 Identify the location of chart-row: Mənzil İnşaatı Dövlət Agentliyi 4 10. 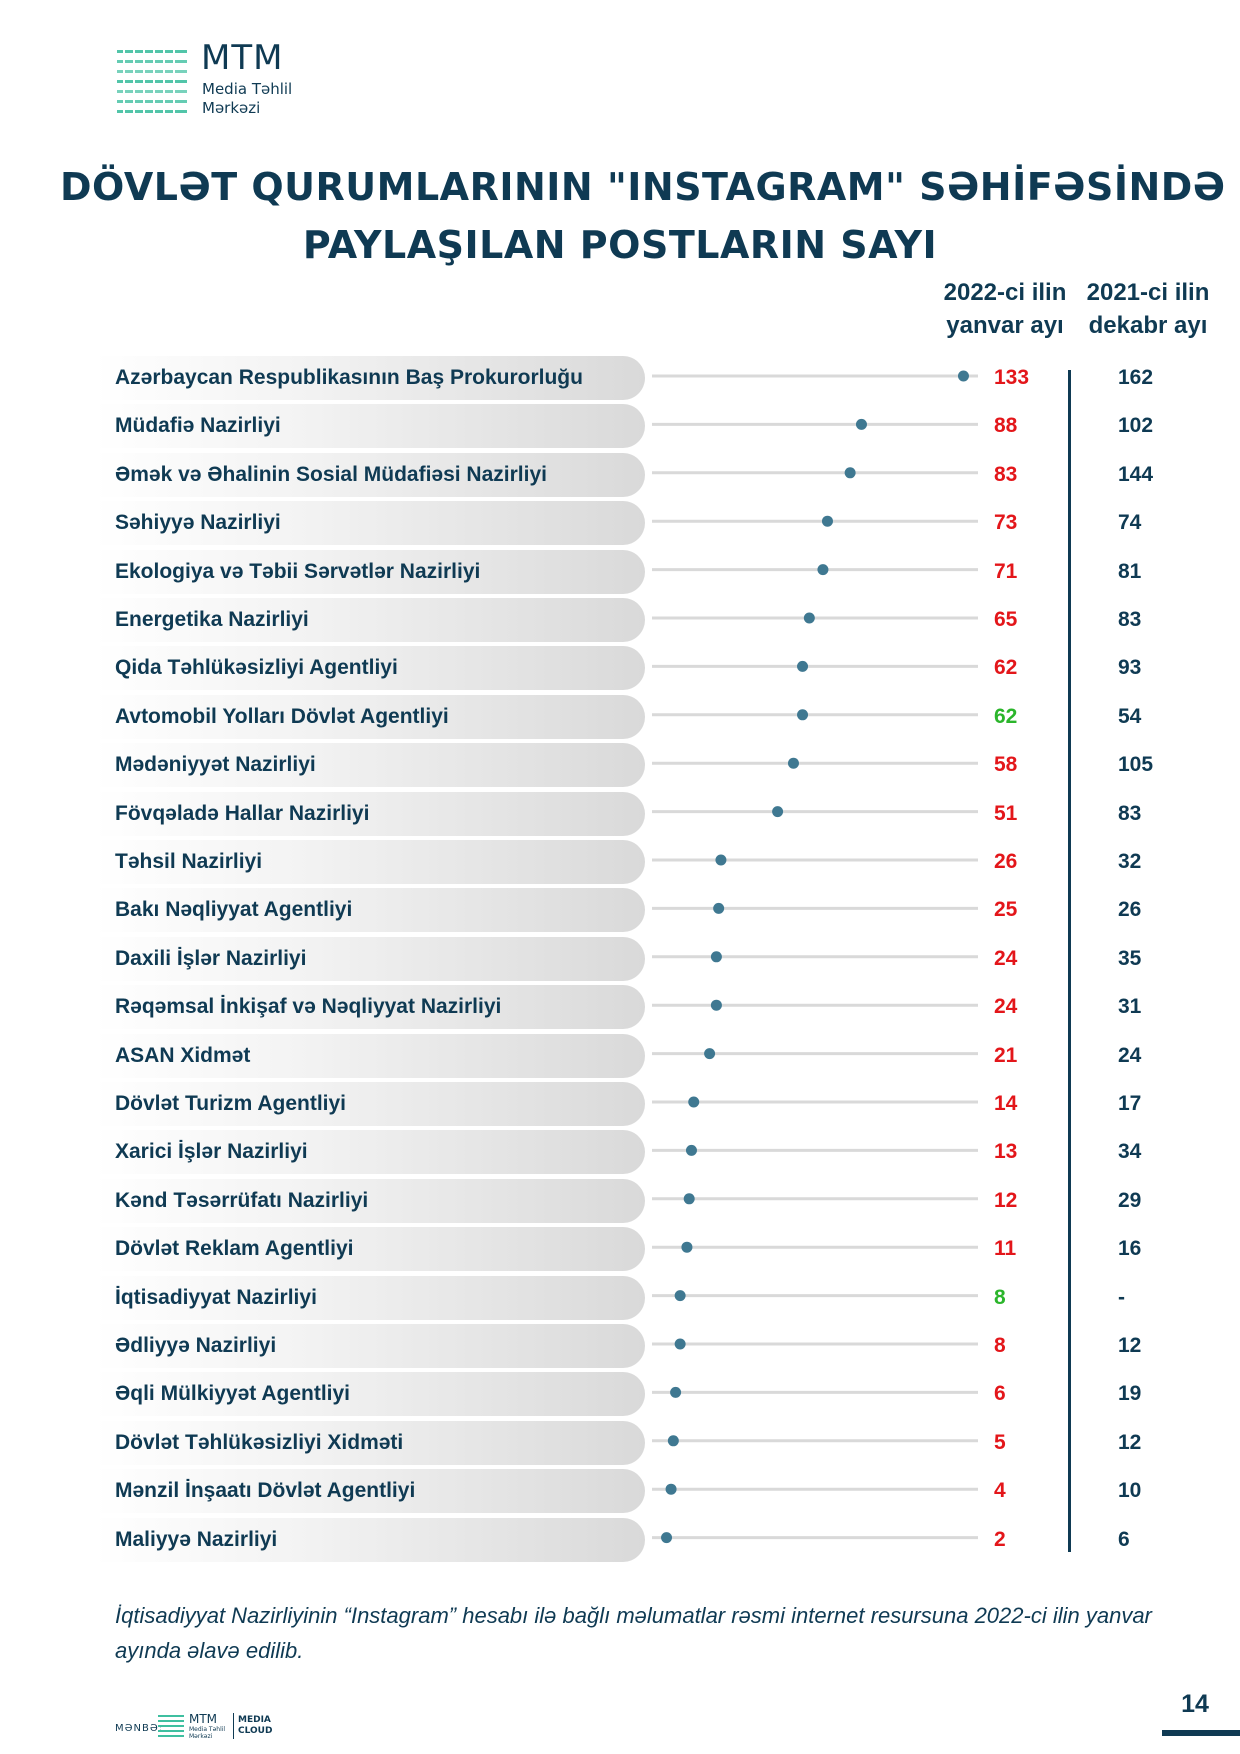
(620, 1491).